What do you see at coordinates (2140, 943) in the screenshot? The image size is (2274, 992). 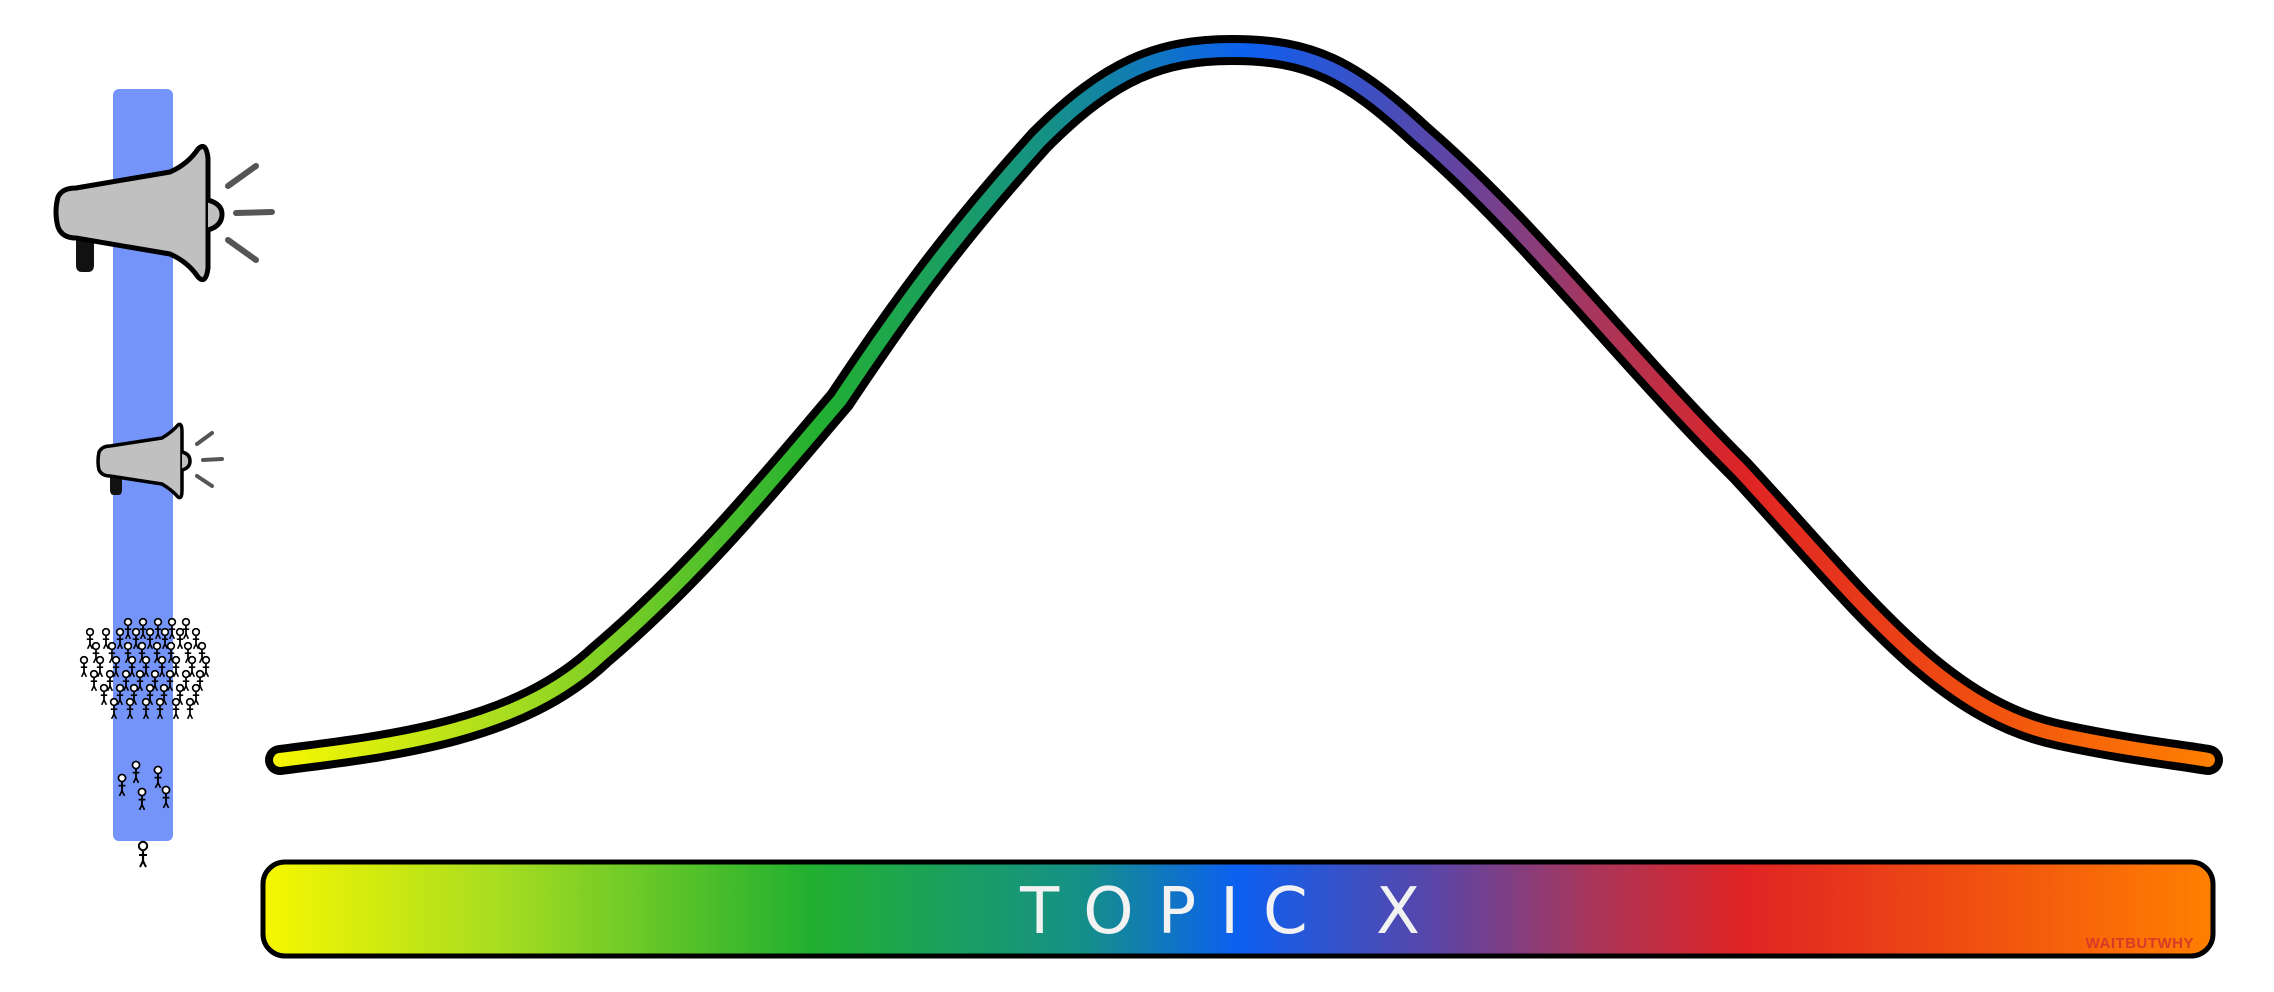 I see `watermark-text: WAITBUTWHY` at bounding box center [2140, 943].